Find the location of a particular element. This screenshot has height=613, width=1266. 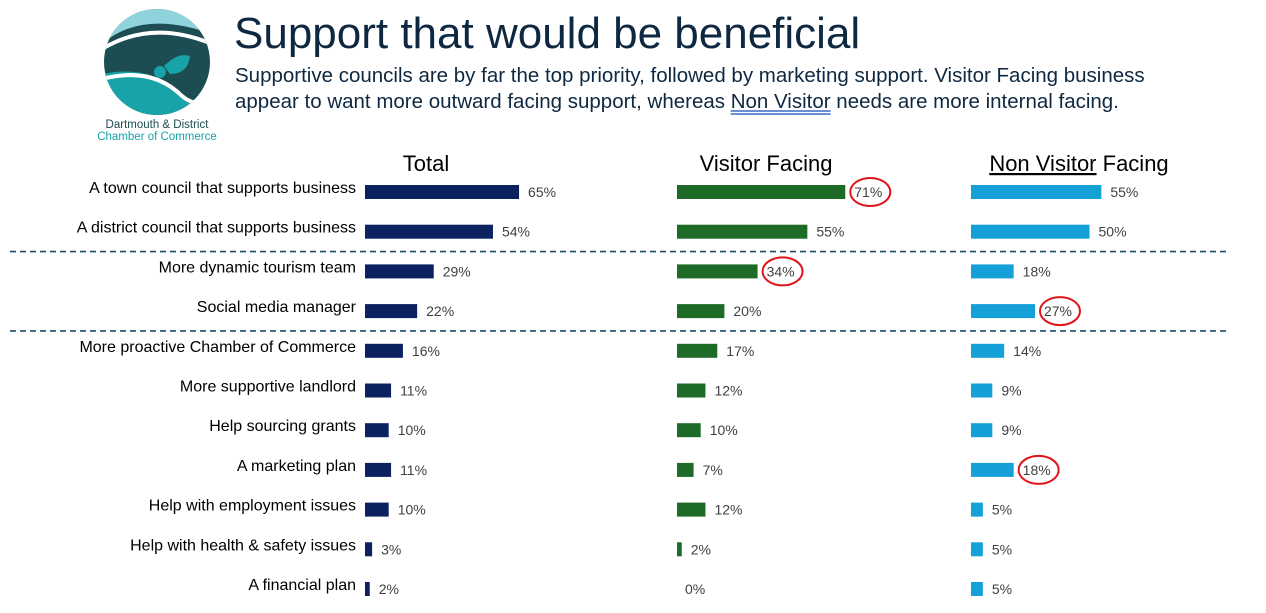

series-header-main: Visitor Facing is located at coordinates (766, 163).